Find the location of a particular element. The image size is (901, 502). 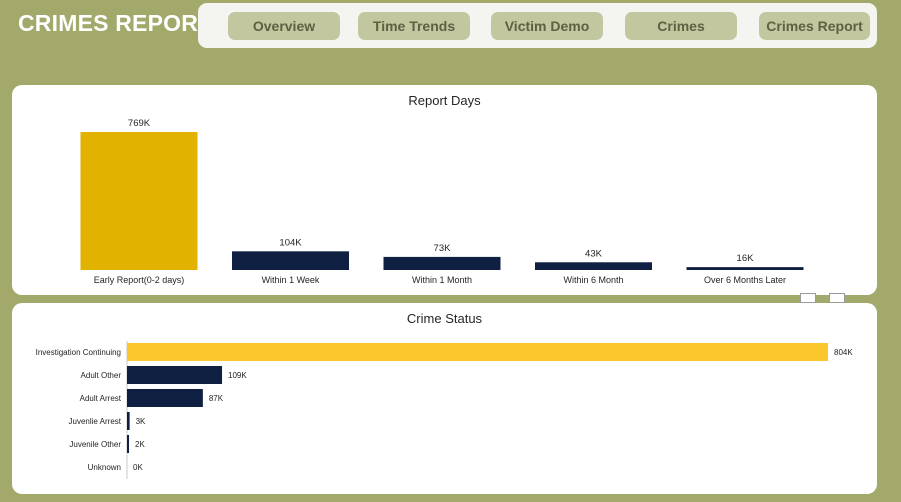

crime-status-category-label: Unknown is located at coordinates (104, 467).